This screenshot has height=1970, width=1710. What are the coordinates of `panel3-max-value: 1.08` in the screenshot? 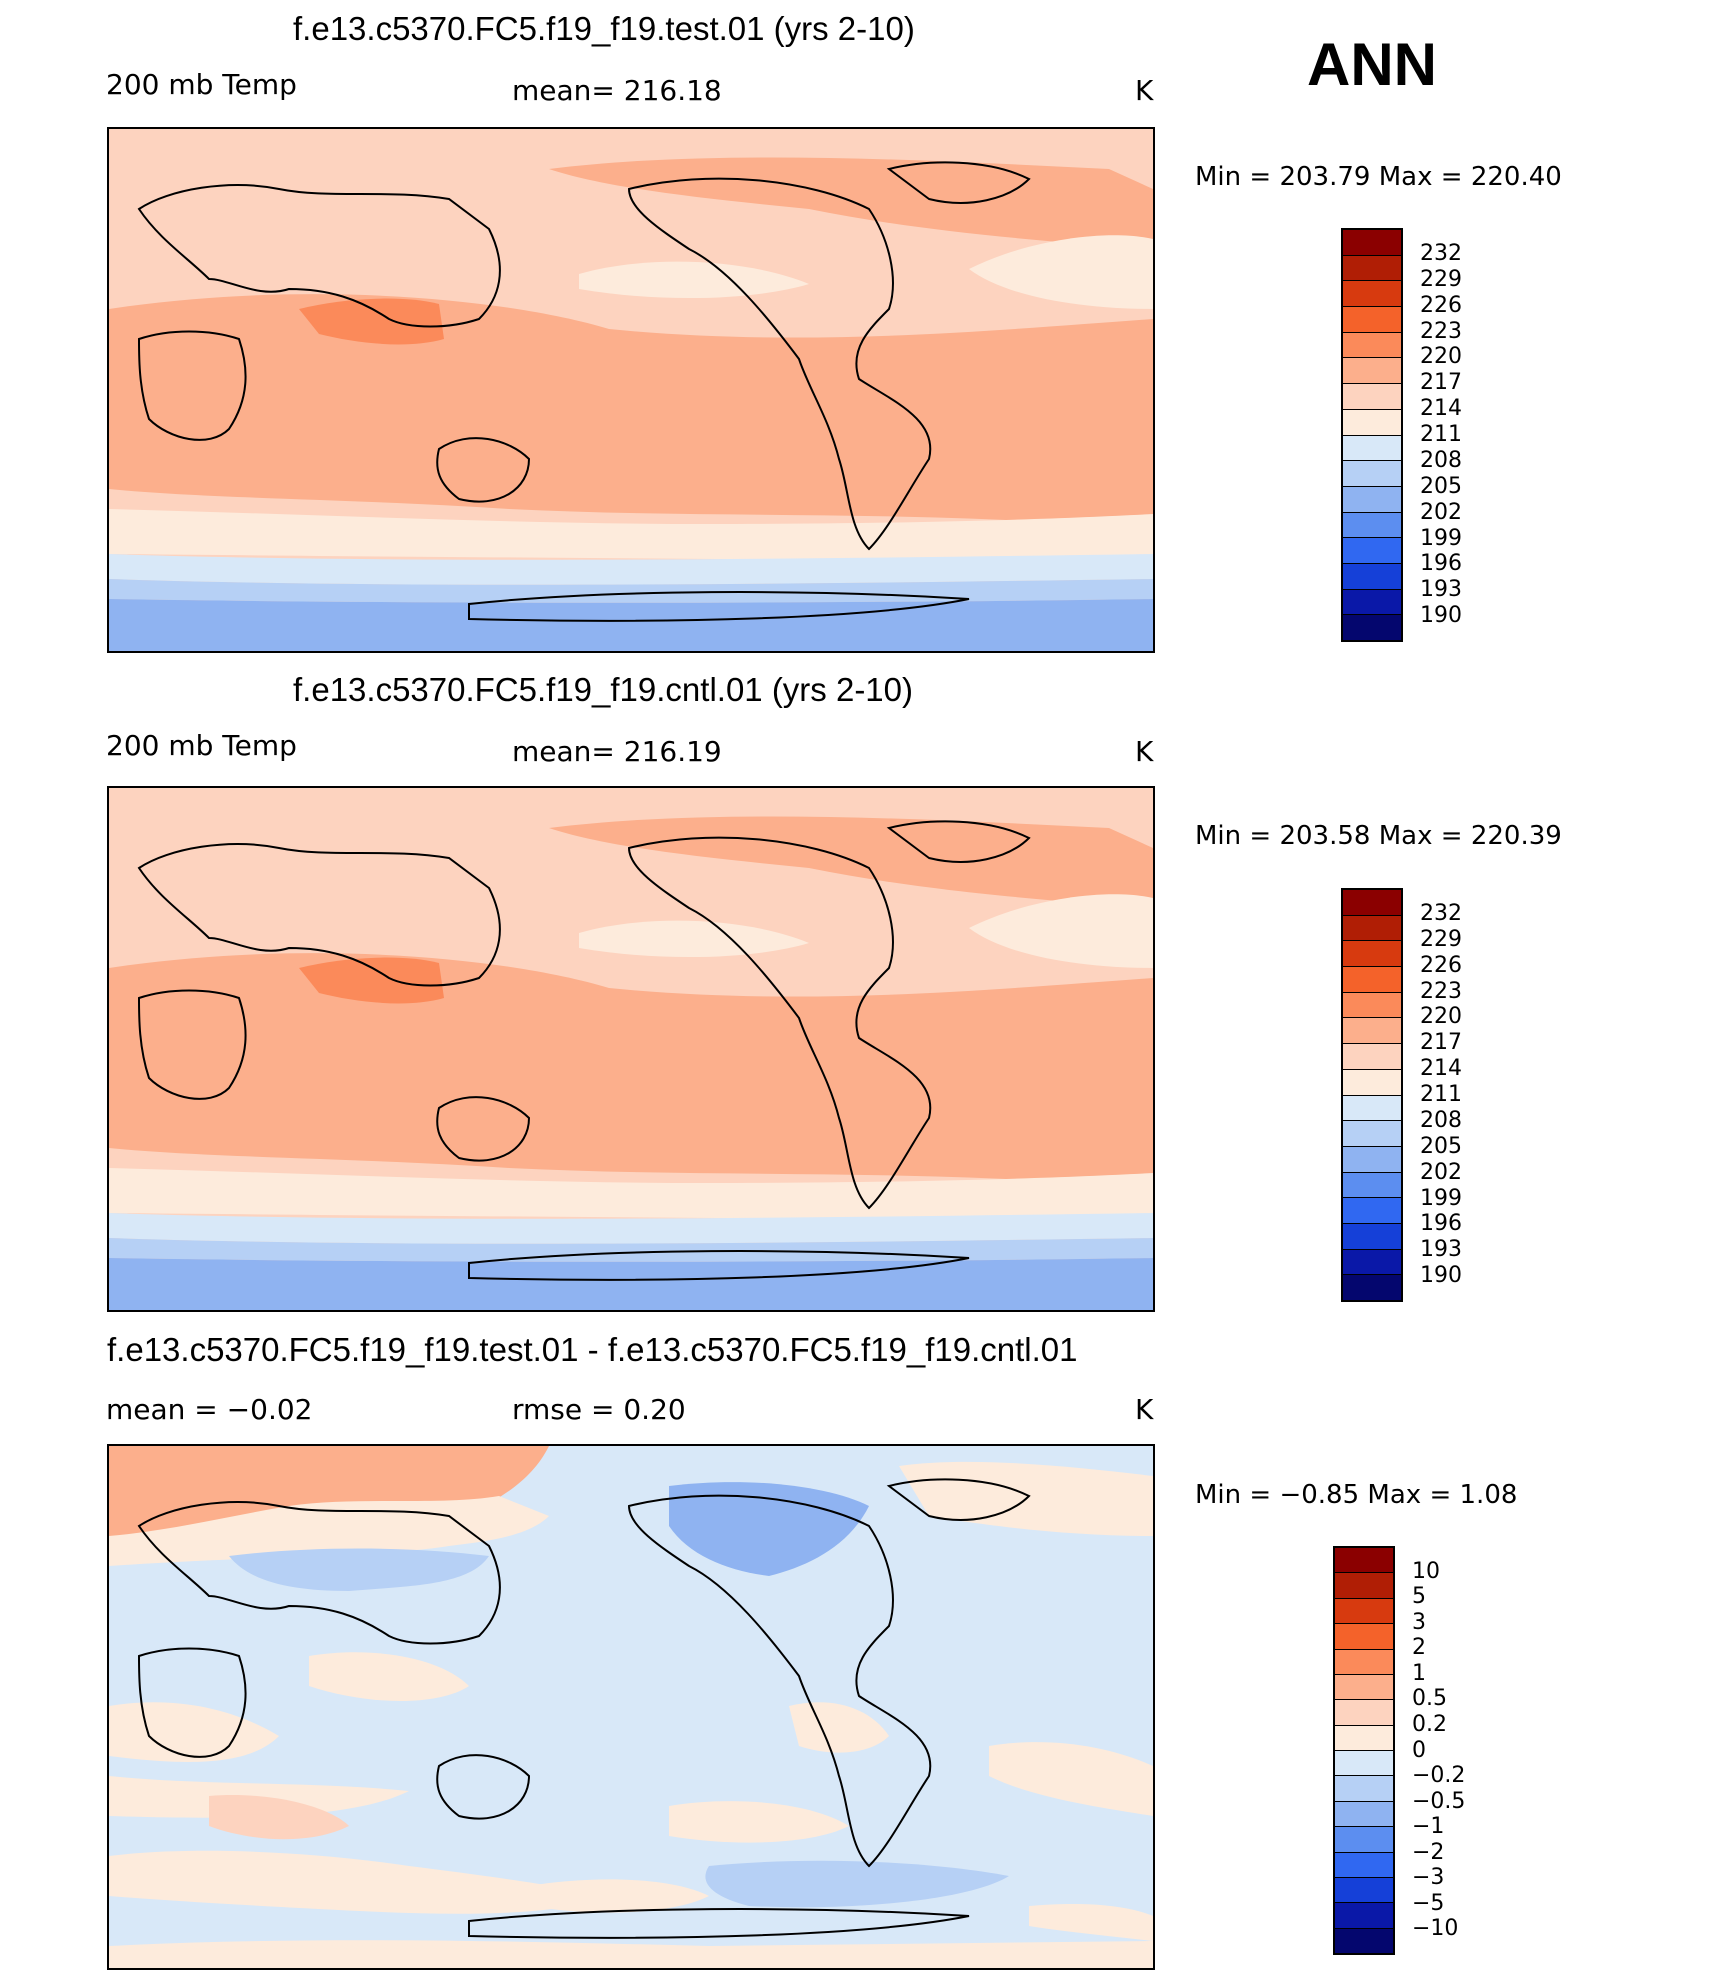 It's located at (1488, 1495).